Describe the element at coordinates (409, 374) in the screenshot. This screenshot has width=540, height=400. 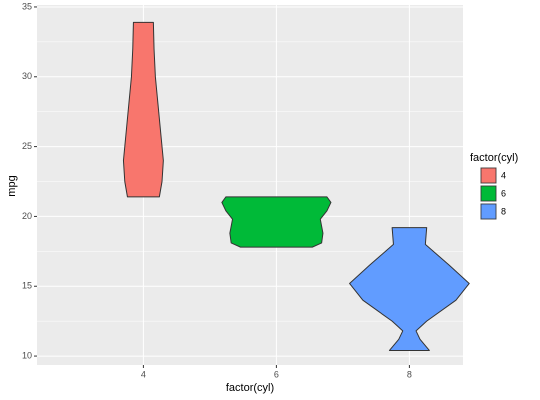
I see `x-tick-label: 8` at that location.